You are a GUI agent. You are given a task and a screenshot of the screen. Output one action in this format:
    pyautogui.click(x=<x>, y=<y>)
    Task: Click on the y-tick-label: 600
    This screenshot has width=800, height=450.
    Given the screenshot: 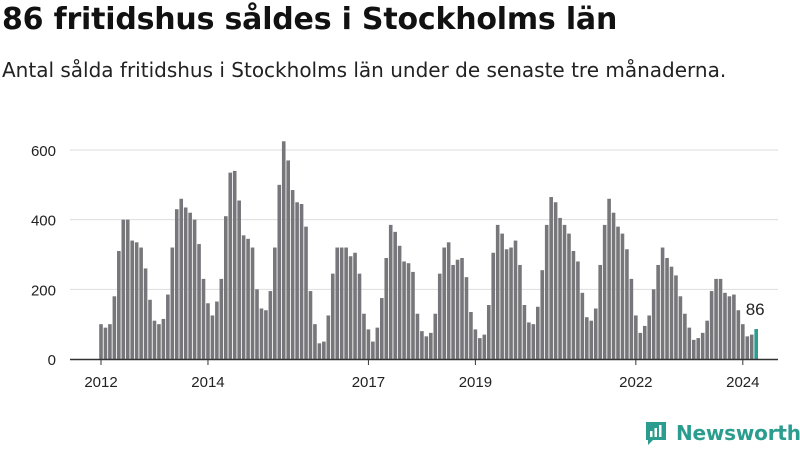 What is the action you would take?
    pyautogui.click(x=43, y=151)
    